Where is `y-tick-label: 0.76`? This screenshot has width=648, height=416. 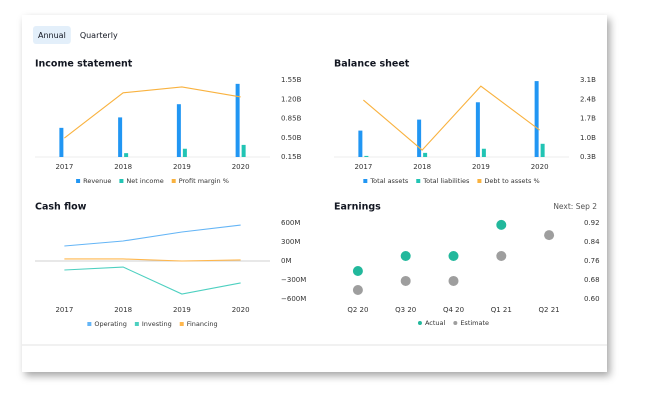
y-tick-label: 0.76 is located at coordinates (592, 261).